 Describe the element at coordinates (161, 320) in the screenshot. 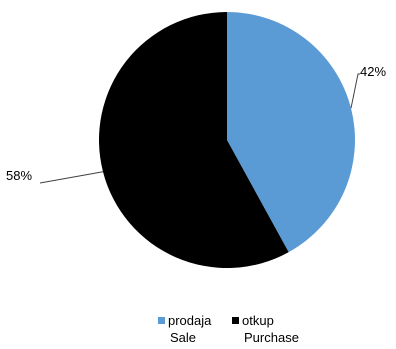

I see `legend-key-prodaja` at that location.